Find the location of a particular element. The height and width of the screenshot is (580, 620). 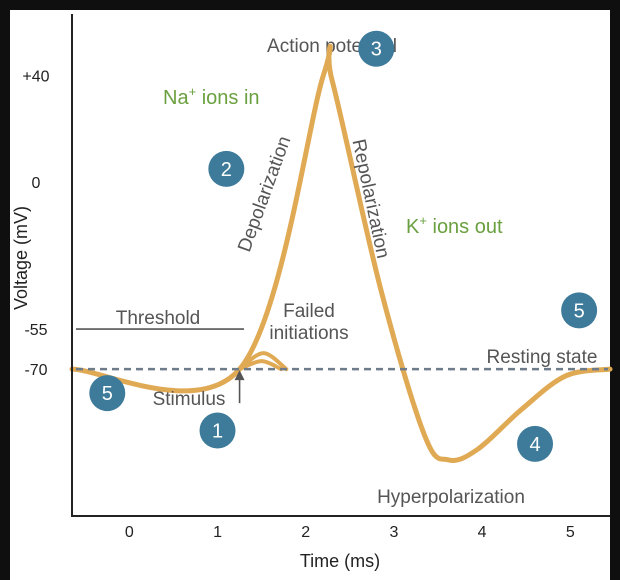

stimulus-label: Stimulus is located at coordinates (189, 399).